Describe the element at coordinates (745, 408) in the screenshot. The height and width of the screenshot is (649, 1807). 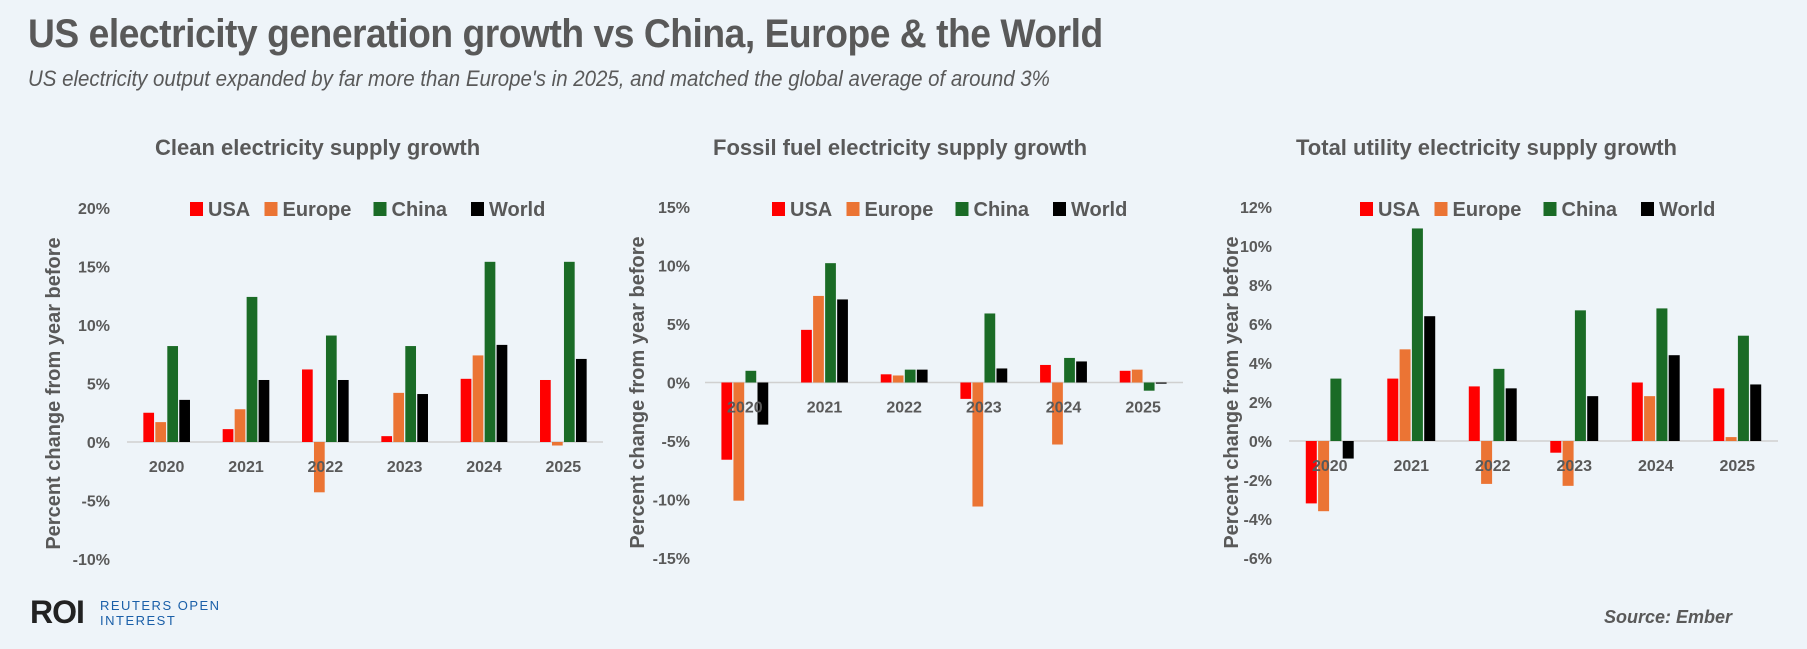
I see `x-tick-label: 2020` at that location.